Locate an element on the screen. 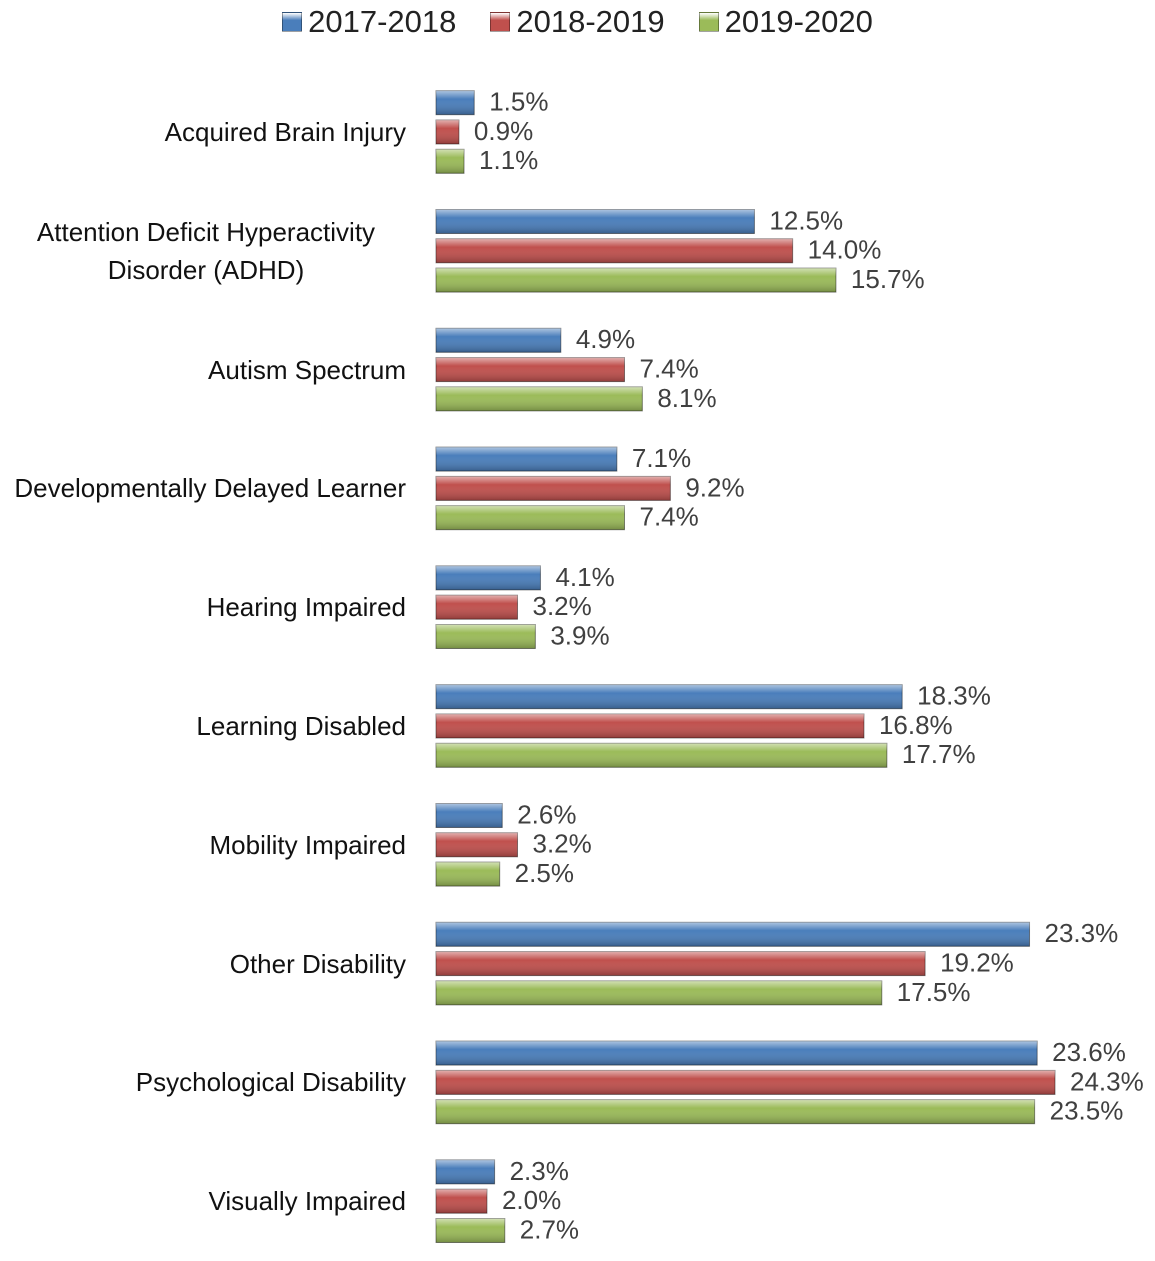  category-label: Visually Impaired is located at coordinates (206, 1201).